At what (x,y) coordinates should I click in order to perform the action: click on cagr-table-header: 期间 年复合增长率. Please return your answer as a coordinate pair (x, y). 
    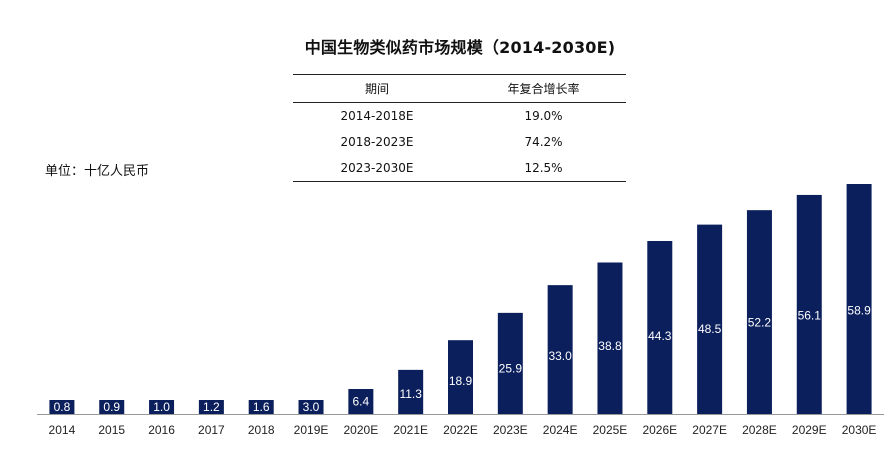
    Looking at the image, I should click on (459, 88).